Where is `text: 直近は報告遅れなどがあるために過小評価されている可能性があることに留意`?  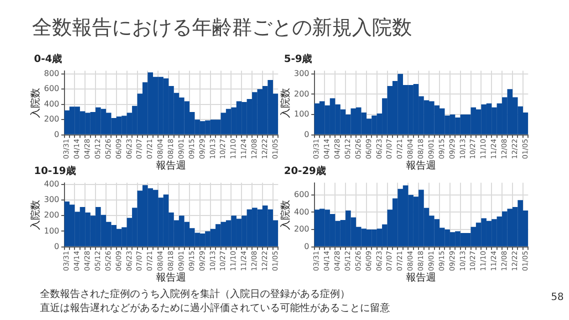
text: 直近は報告遅れなどがあるために過小評価されている可能性があることに留意 is located at coordinates (215, 309).